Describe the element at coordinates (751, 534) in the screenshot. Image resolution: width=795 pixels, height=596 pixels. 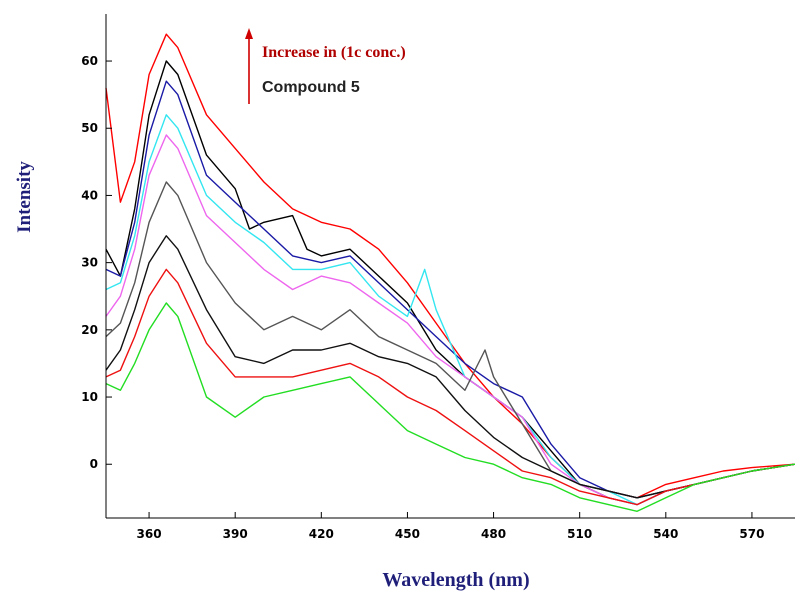
I see `x-tick-label: 570` at that location.